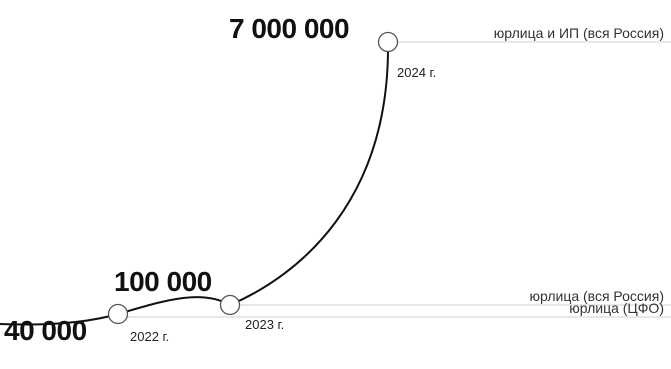 Image resolution: width=671 pixels, height=369 pixels. I want to click on scope-label-2: юрлица (вся Россия), so click(597, 296).